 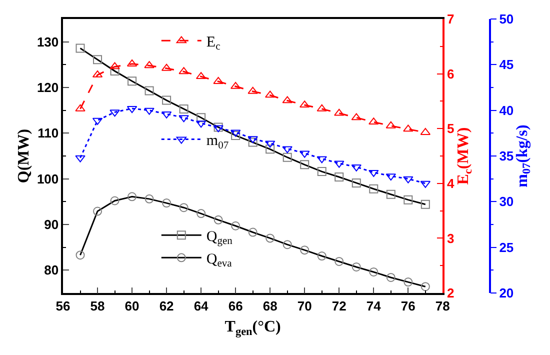 I want to click on x-axis-title: T$_{gen}$(°C), so click(x=252, y=328).